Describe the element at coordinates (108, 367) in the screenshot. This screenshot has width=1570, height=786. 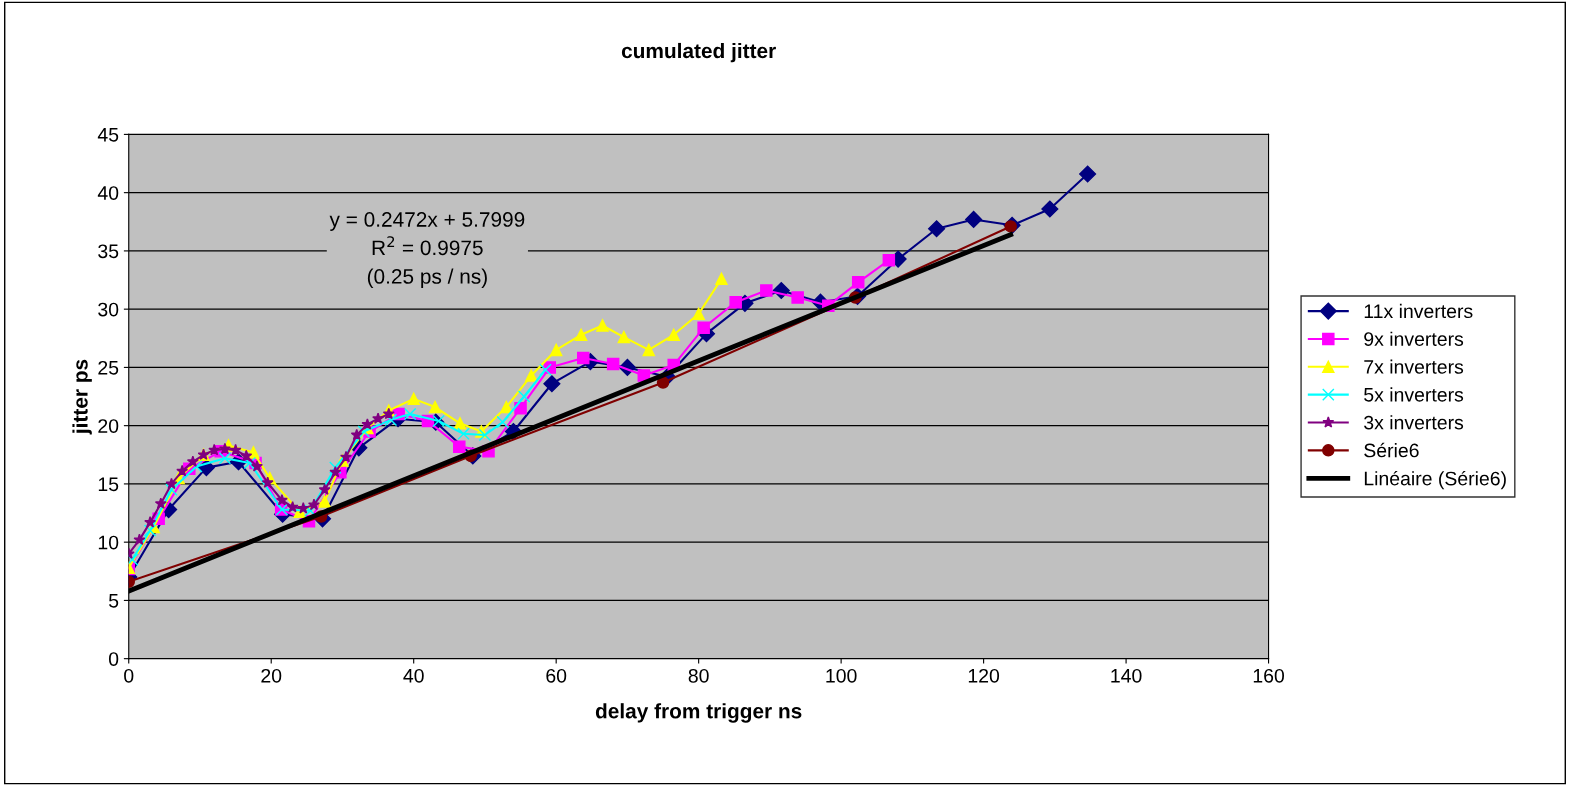
I see `y-tick-label: 25` at that location.